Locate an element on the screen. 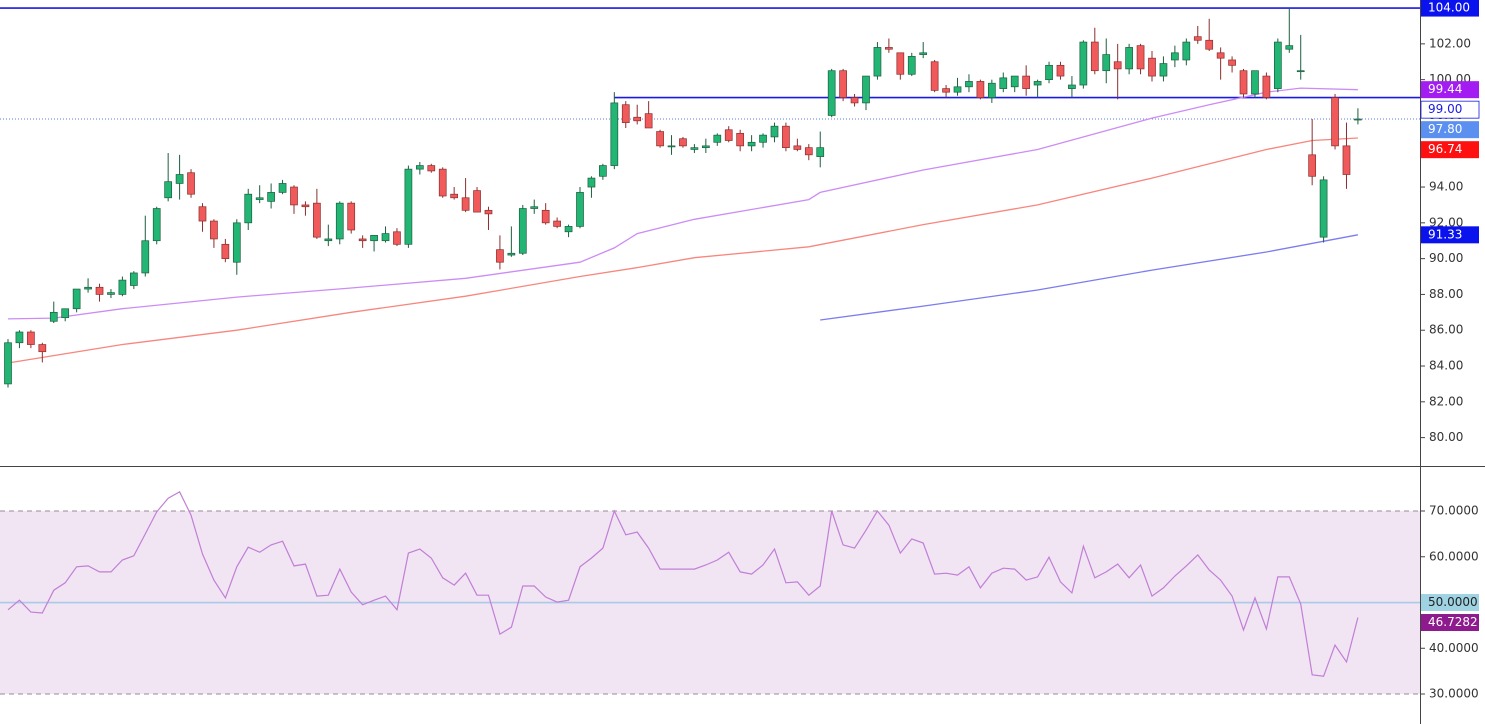  y-tick-label: 30.0000 is located at coordinates (1454, 694).